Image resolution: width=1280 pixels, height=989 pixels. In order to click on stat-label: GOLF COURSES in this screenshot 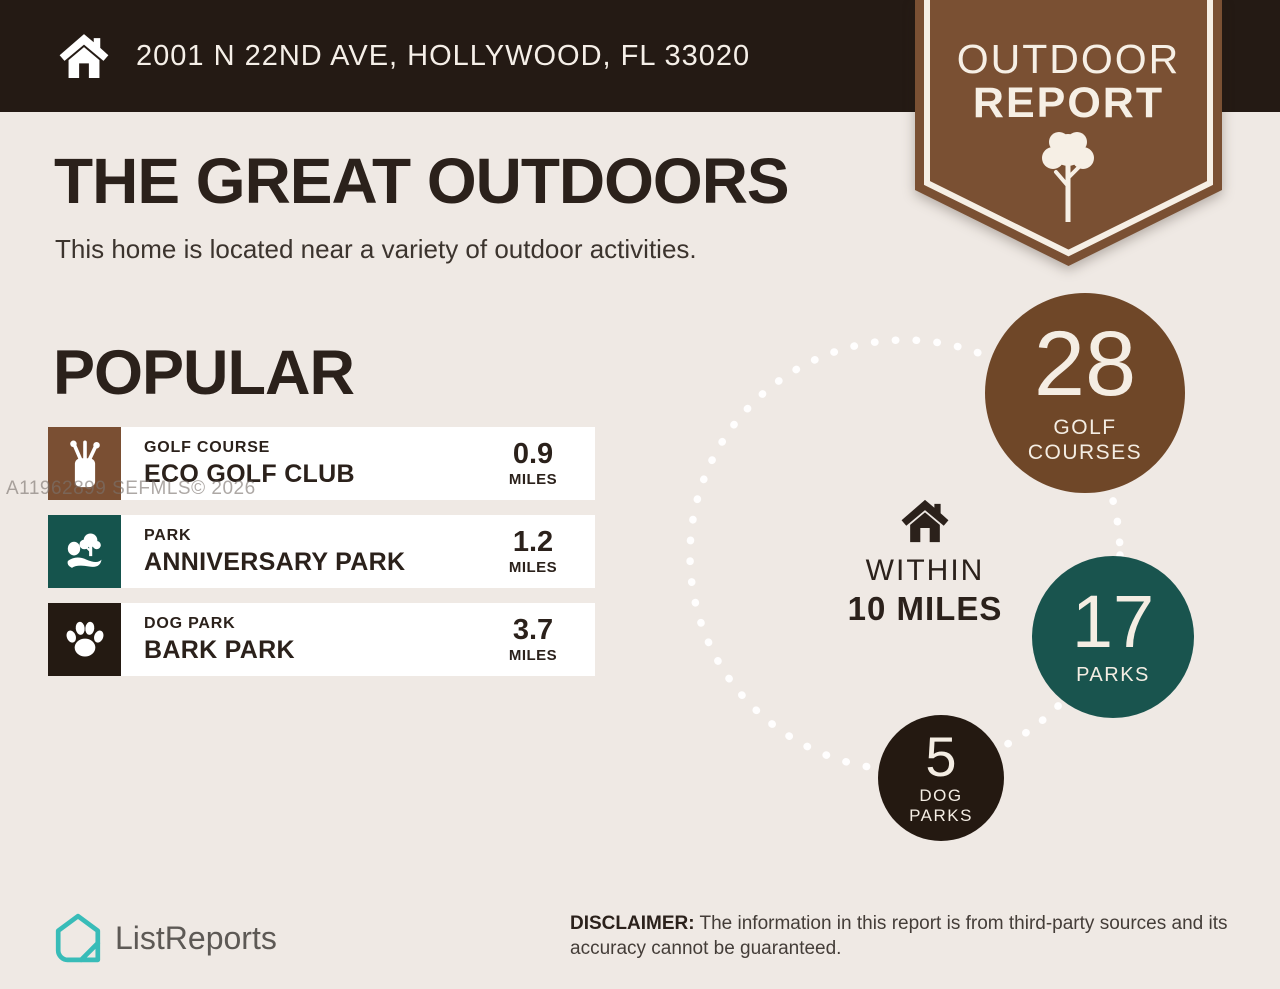, I will do `click(1085, 439)`.